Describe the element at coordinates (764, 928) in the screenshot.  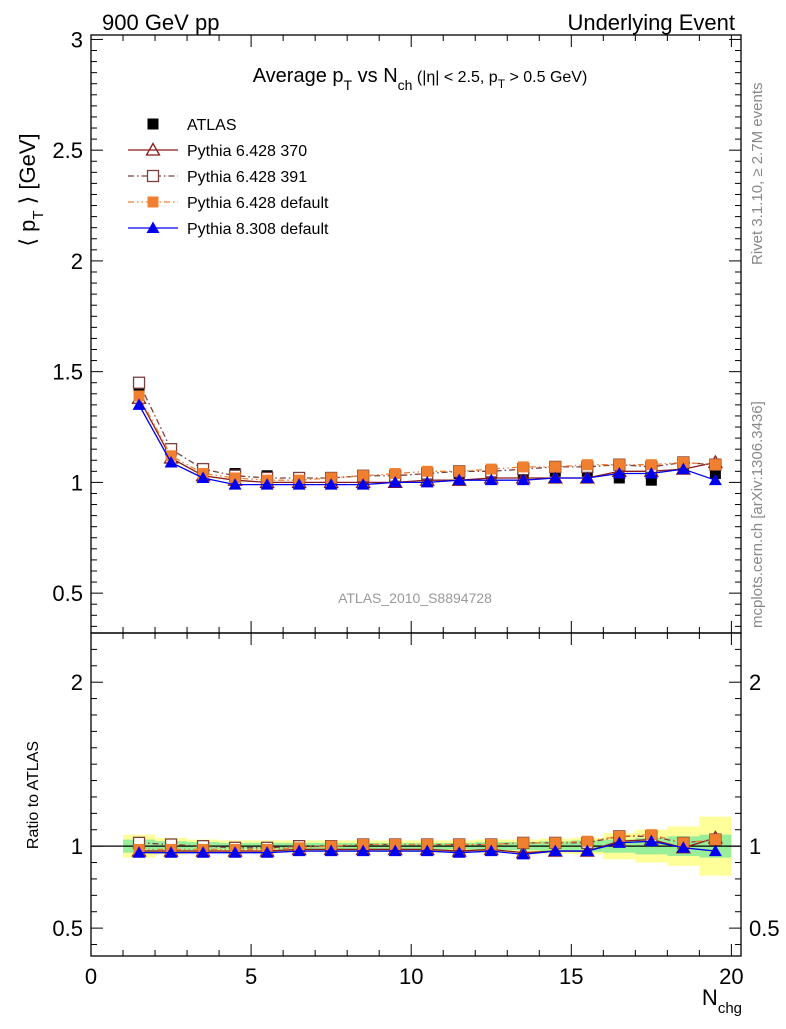
I see `ratio-y-tick-label-right: 0.5` at that location.